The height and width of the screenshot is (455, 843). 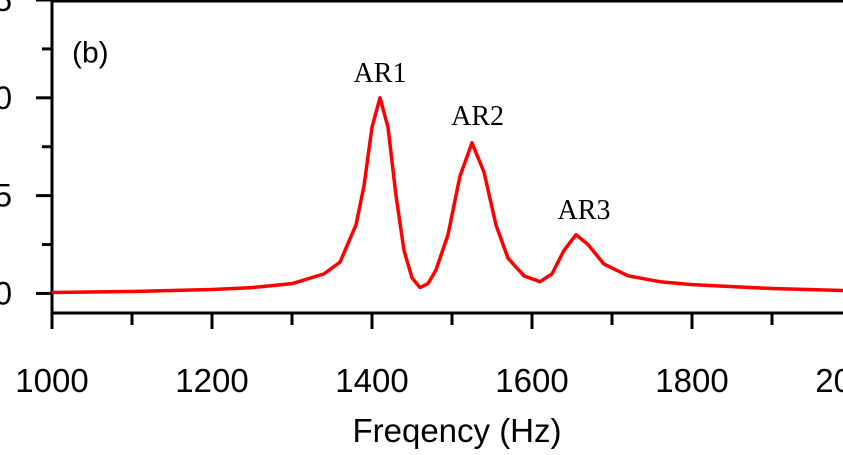 What do you see at coordinates (829, 380) in the screenshot?
I see `x-tick-label: 2000` at bounding box center [829, 380].